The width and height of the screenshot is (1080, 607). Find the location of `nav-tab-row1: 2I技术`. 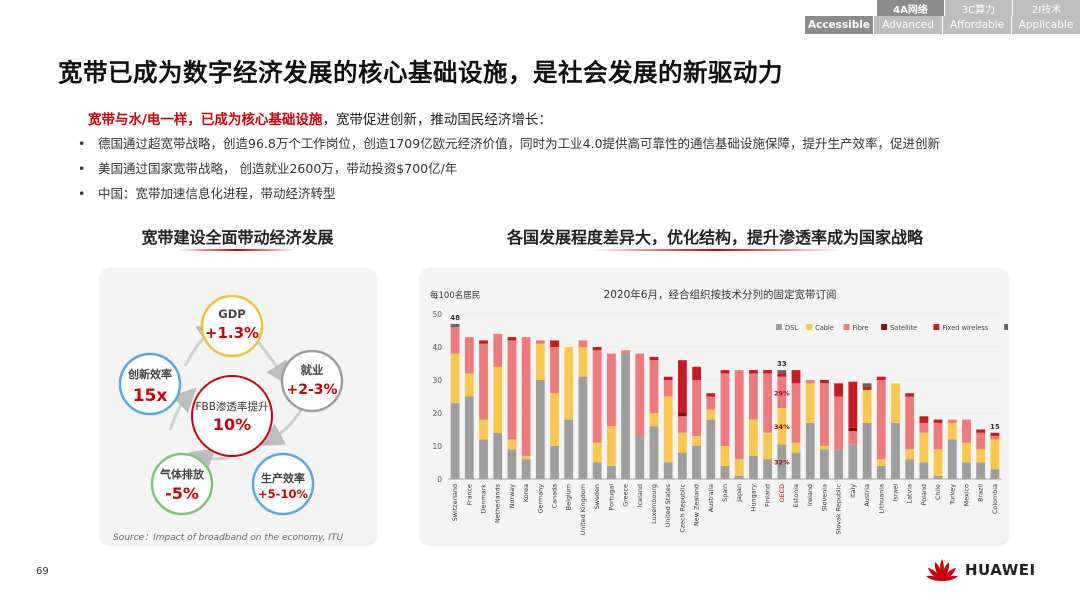

nav-tab-row1: 2I技术 is located at coordinates (1046, 8).